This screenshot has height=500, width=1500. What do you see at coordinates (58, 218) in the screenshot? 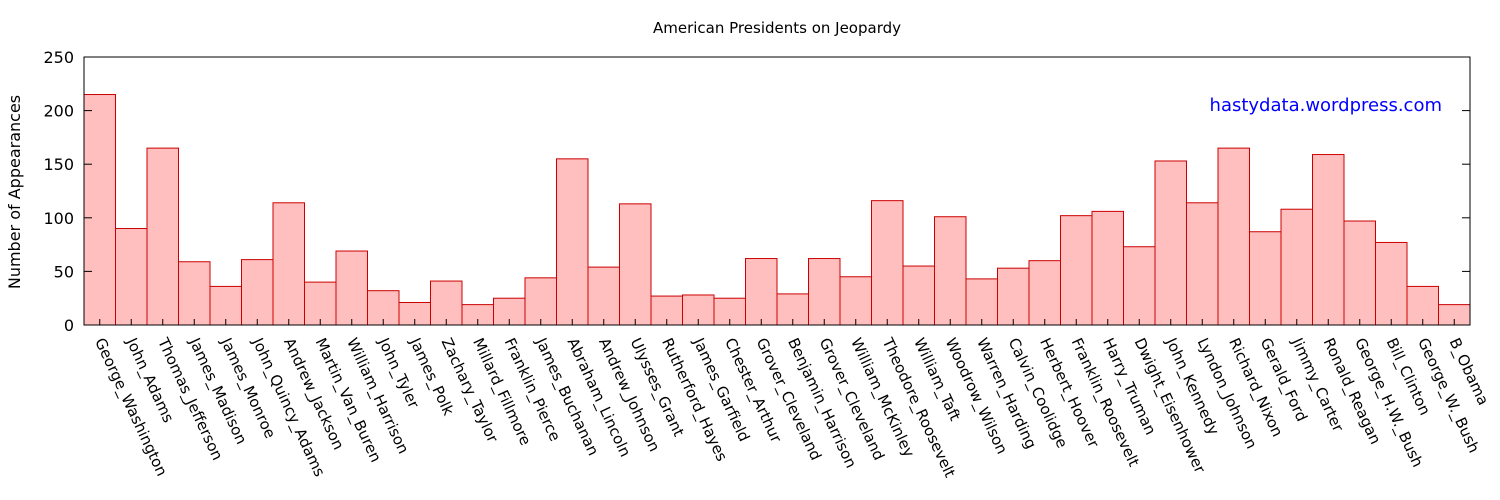
I see `y-tick-label-2: 100` at bounding box center [58, 218].